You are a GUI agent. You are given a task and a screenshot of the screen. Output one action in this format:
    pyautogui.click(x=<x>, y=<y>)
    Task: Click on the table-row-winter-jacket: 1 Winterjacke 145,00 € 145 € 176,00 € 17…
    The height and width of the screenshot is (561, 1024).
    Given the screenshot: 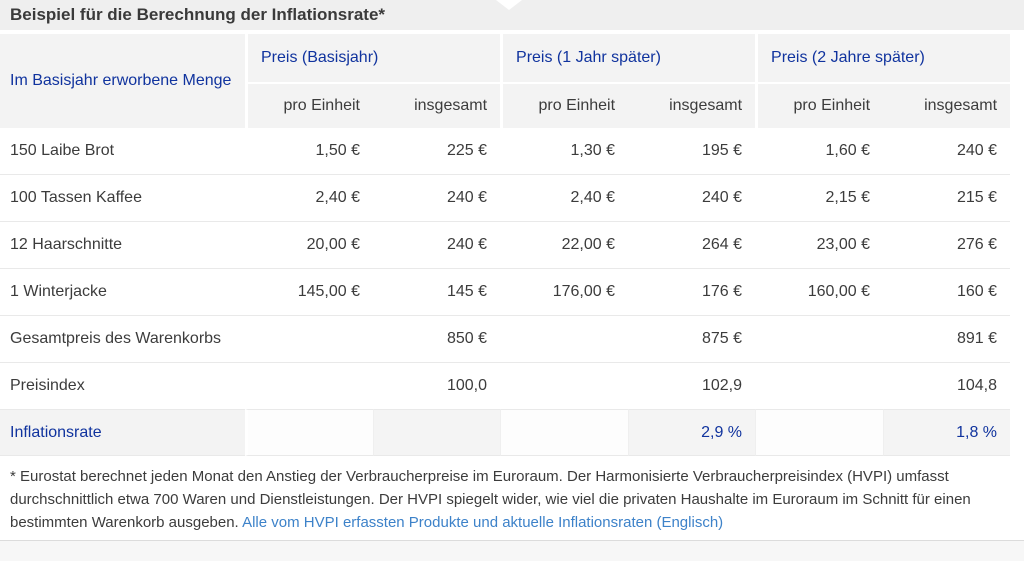 What is the action you would take?
    pyautogui.click(x=505, y=291)
    